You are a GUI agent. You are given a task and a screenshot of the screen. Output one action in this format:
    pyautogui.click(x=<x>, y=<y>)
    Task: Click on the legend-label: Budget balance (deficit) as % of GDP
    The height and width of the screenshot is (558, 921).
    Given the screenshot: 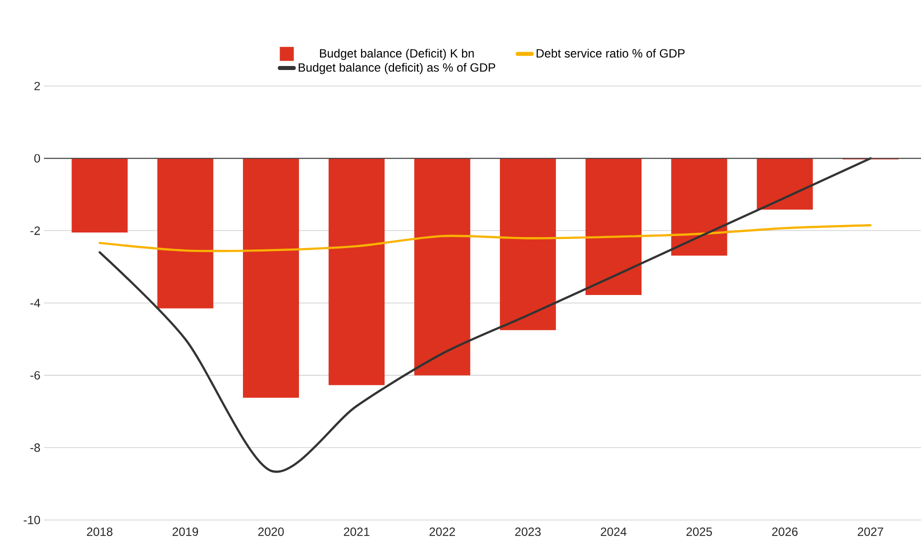 What is the action you would take?
    pyautogui.click(x=397, y=68)
    